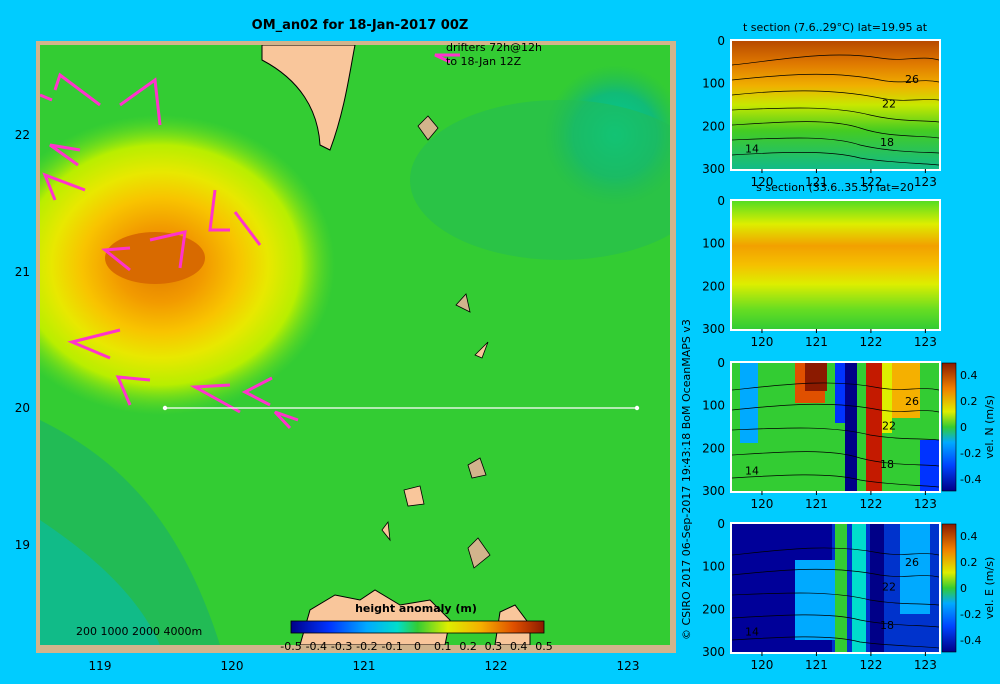 The width and height of the screenshot is (1000, 684). I want to click on section-line-end, so click(637, 408).